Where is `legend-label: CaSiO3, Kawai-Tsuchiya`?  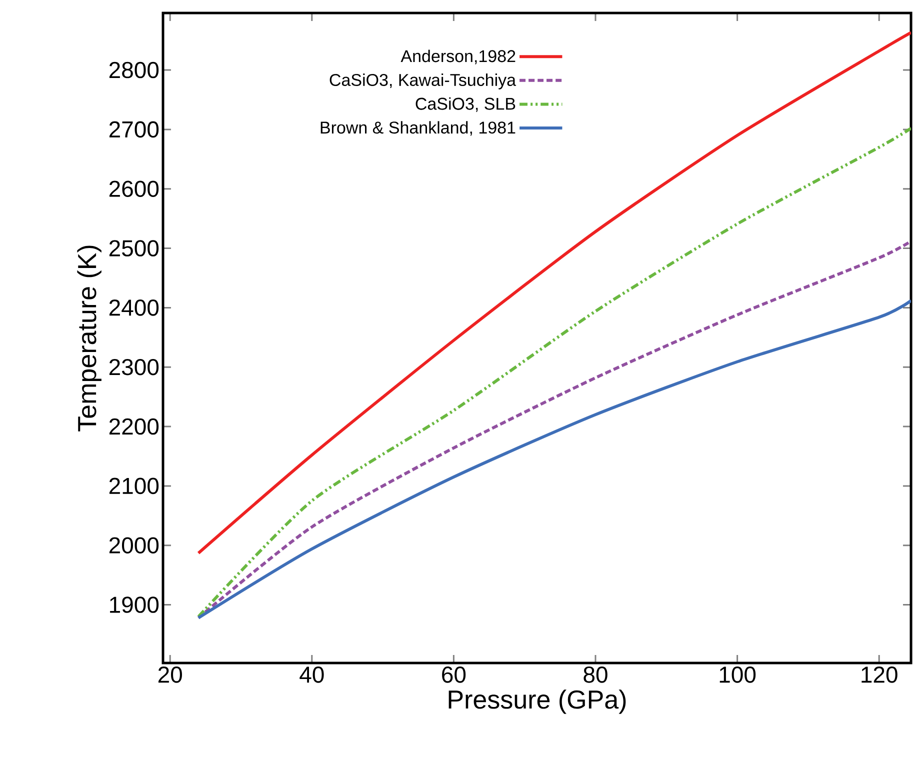 legend-label: CaSiO3, Kawai-Tsuchiya is located at coordinates (423, 82).